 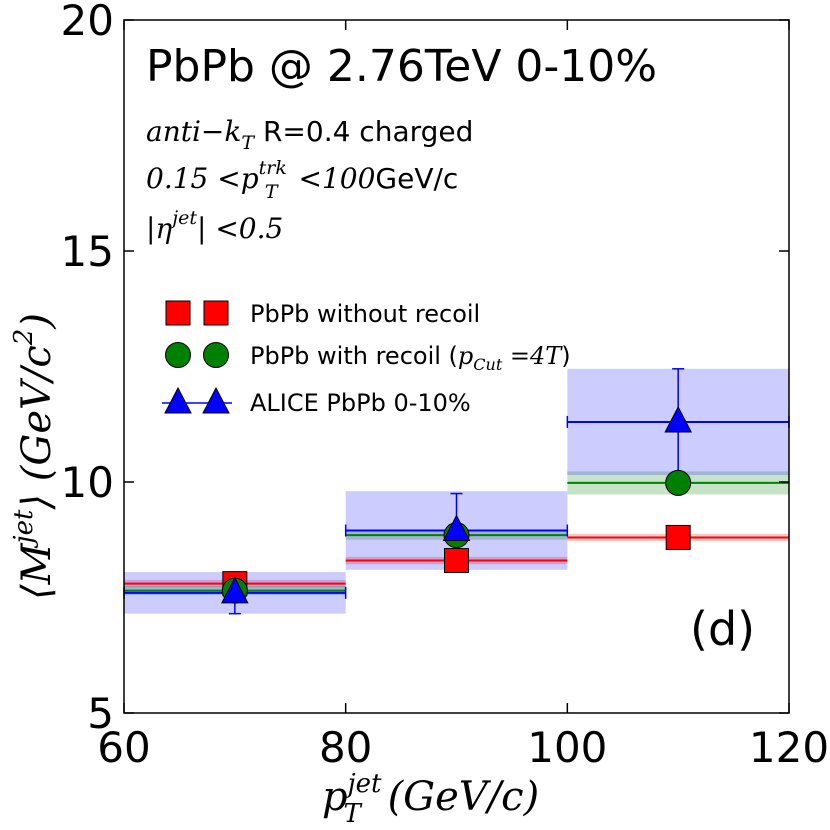 What do you see at coordinates (216, 400) in the screenshot?
I see `legend-marker-alice-b` at bounding box center [216, 400].